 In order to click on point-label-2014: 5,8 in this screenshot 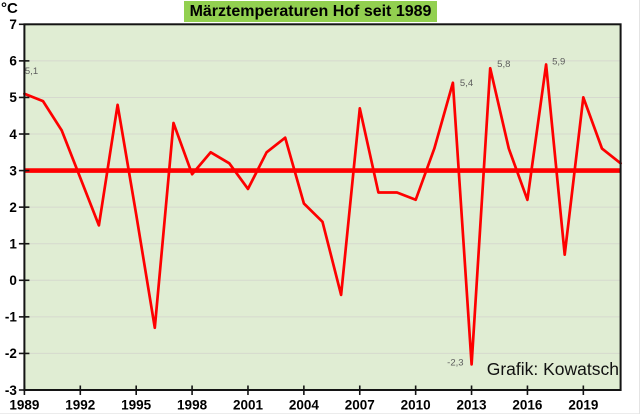, I will do `click(503, 64)`.